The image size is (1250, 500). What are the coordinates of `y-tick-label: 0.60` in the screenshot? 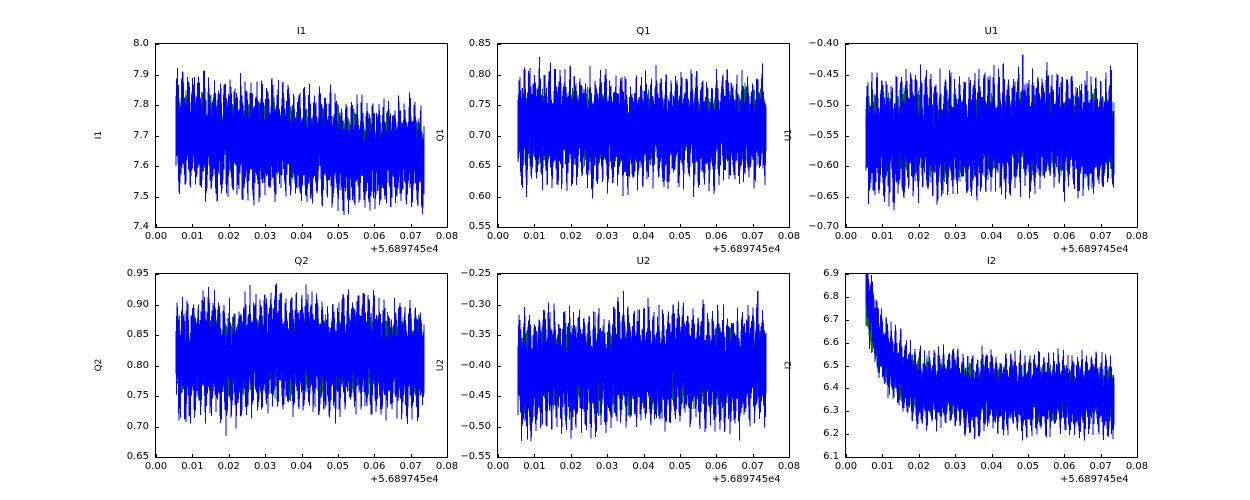 It's located at (479, 196).